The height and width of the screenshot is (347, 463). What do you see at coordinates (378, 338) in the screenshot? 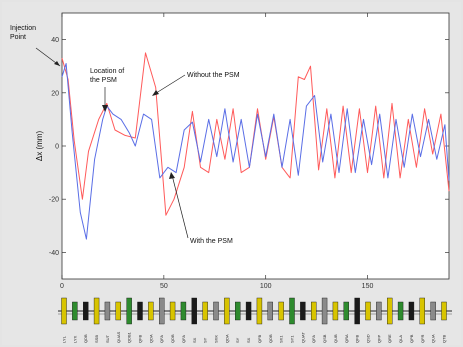
I see `lattice-element-label: QFP` at bounding box center [378, 338].